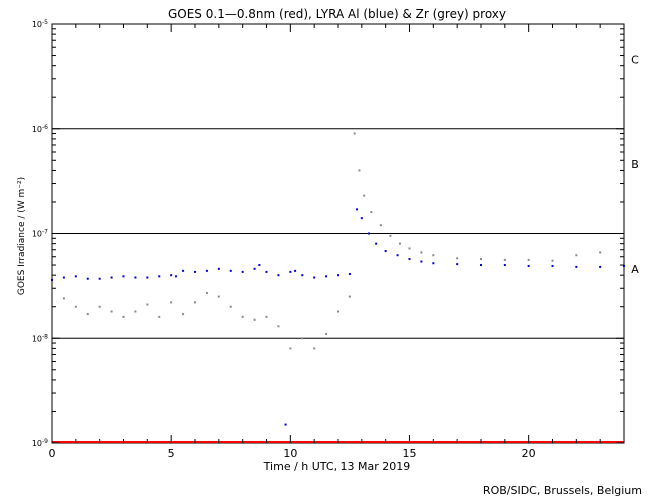  What do you see at coordinates (22, 236) in the screenshot?
I see `y-axis-label: GOES Irradiance / (W m⁻²)` at bounding box center [22, 236].